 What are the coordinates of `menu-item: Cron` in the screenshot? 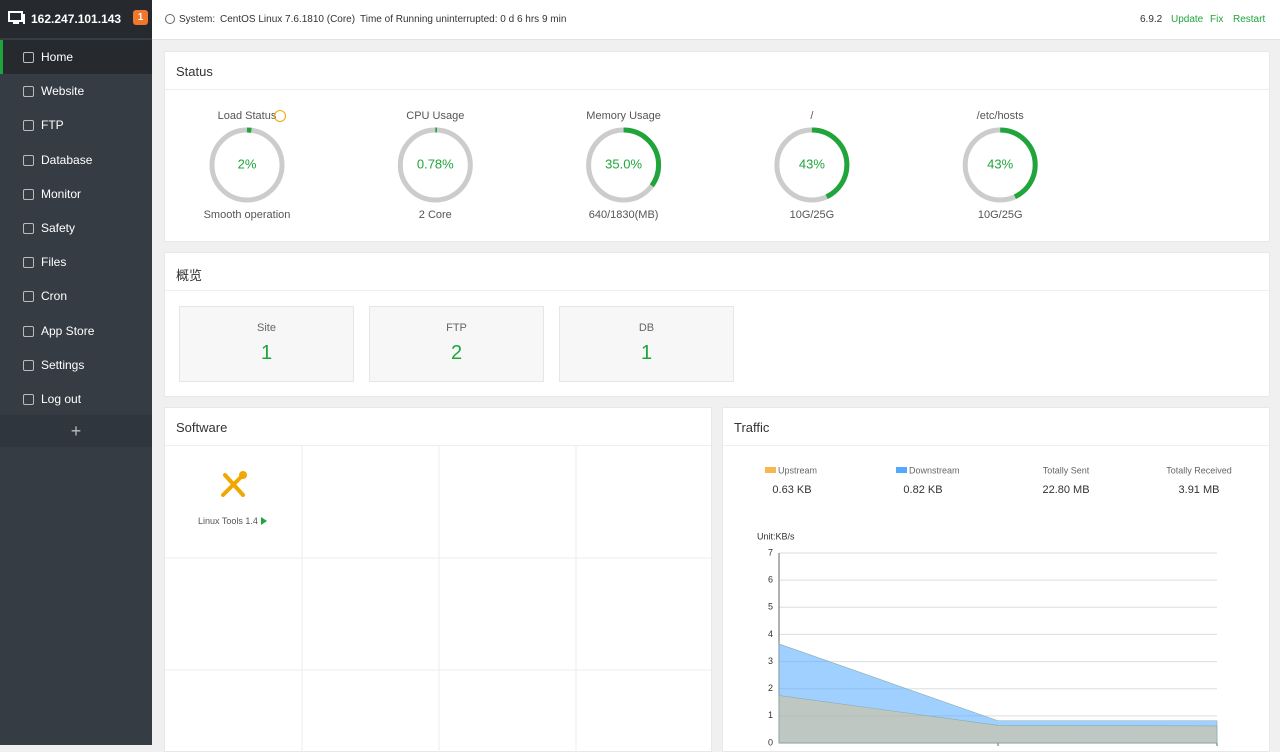 It's located at (76, 296).